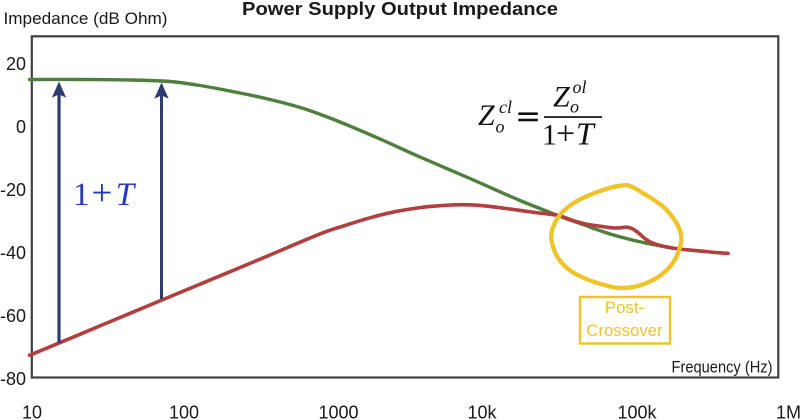  I want to click on svg-text: Frequency (Hz), so click(722, 367).